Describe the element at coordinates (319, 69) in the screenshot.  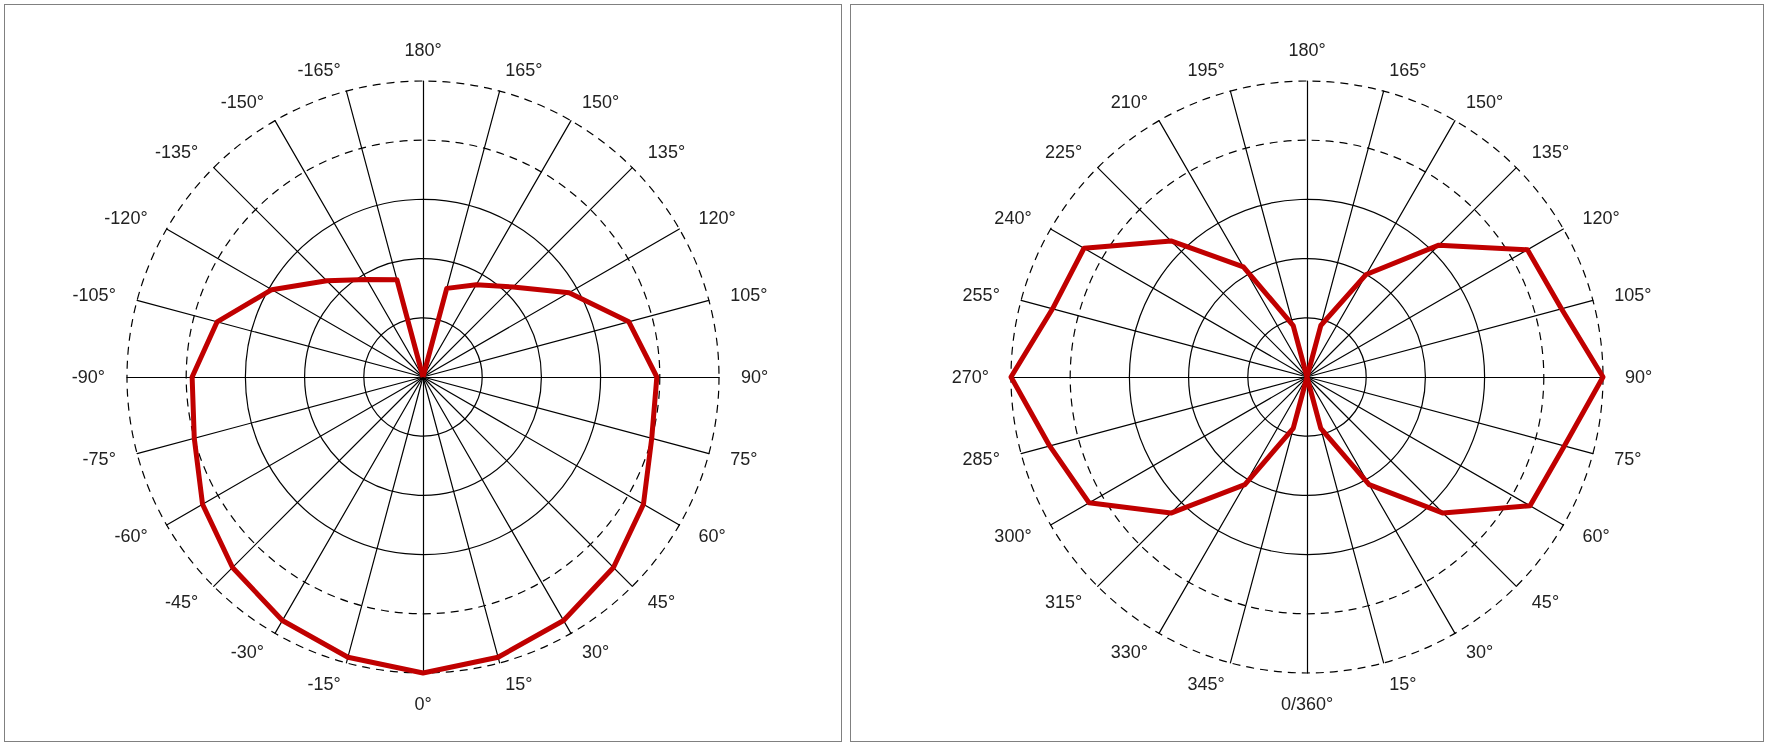
I see `spoke-label: -165°` at that location.